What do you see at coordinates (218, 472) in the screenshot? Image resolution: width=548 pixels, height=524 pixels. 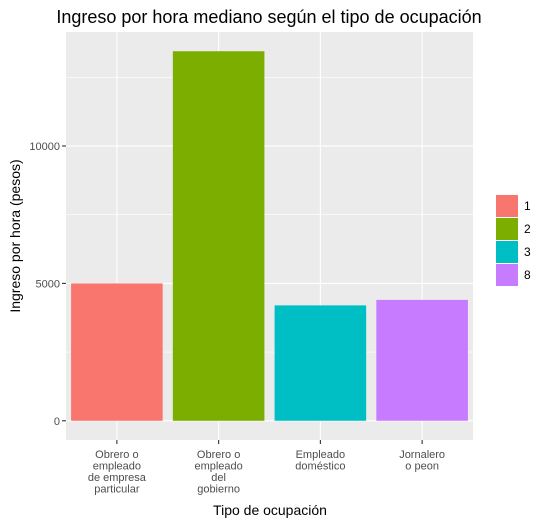 I see `x-tick-label: Obrero o empleado del gobierno` at bounding box center [218, 472].